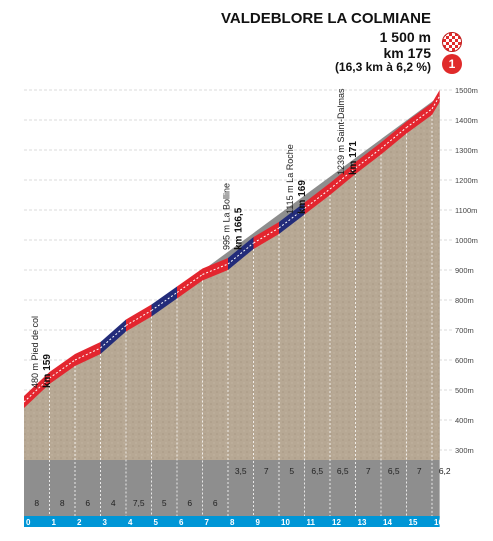 The width and height of the screenshot is (493, 541). I want to click on annotation-place: 1239 m Saint-Dalmas, so click(341, 131).